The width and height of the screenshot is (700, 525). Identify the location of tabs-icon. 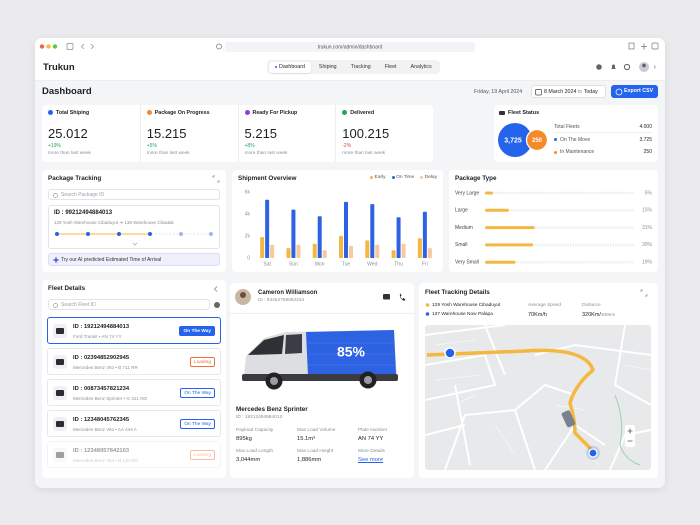
(655, 46).